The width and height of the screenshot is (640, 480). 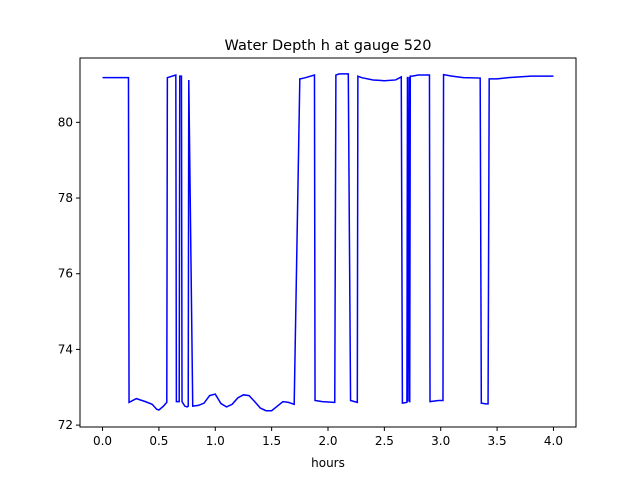 I want to click on y-tick-label: 78, so click(x=65, y=198).